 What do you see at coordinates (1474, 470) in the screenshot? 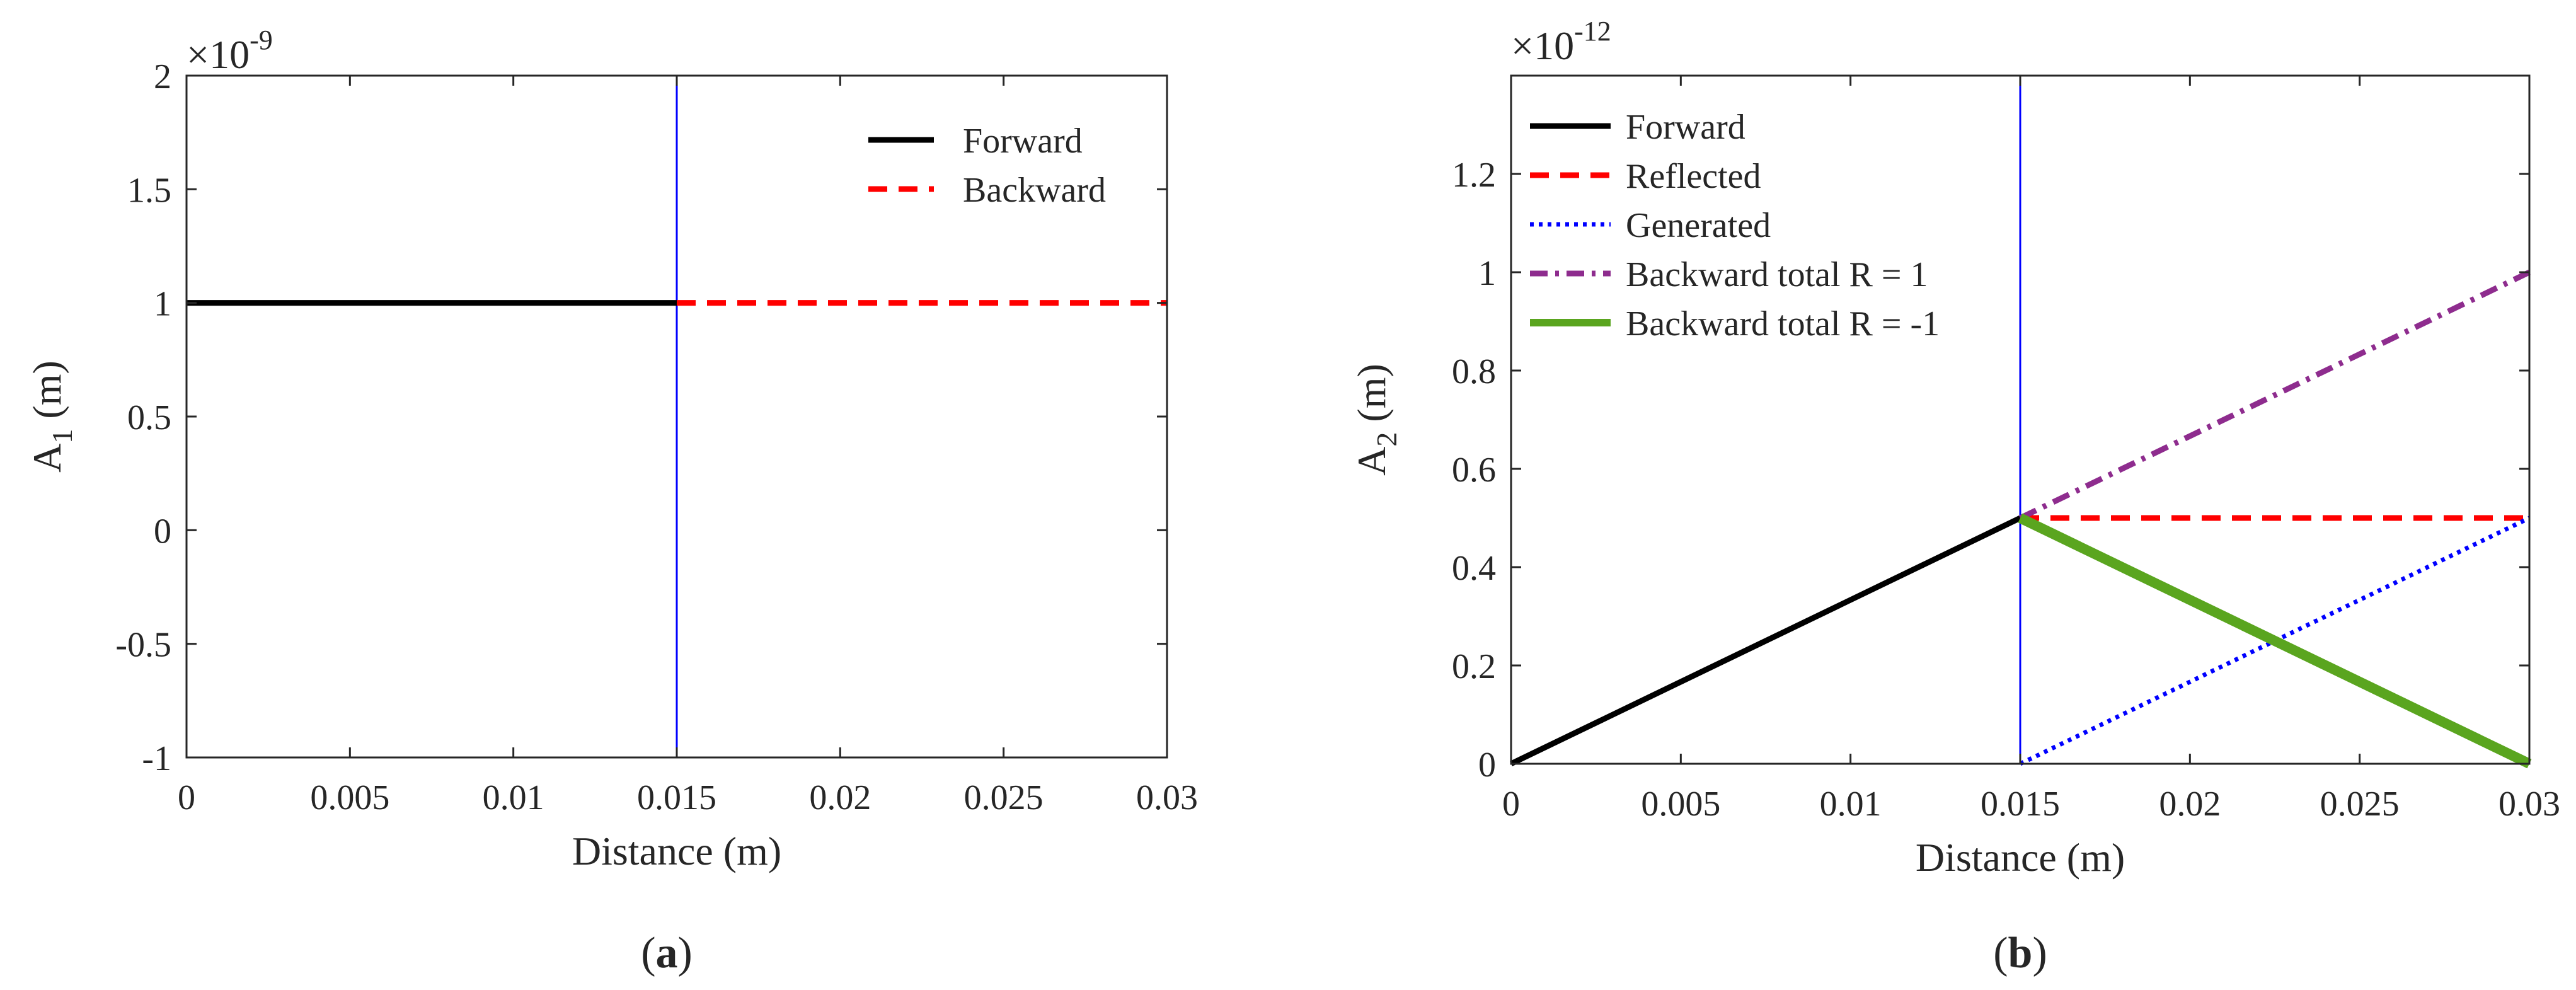
I see `y-tick-label: 0.6` at bounding box center [1474, 470].